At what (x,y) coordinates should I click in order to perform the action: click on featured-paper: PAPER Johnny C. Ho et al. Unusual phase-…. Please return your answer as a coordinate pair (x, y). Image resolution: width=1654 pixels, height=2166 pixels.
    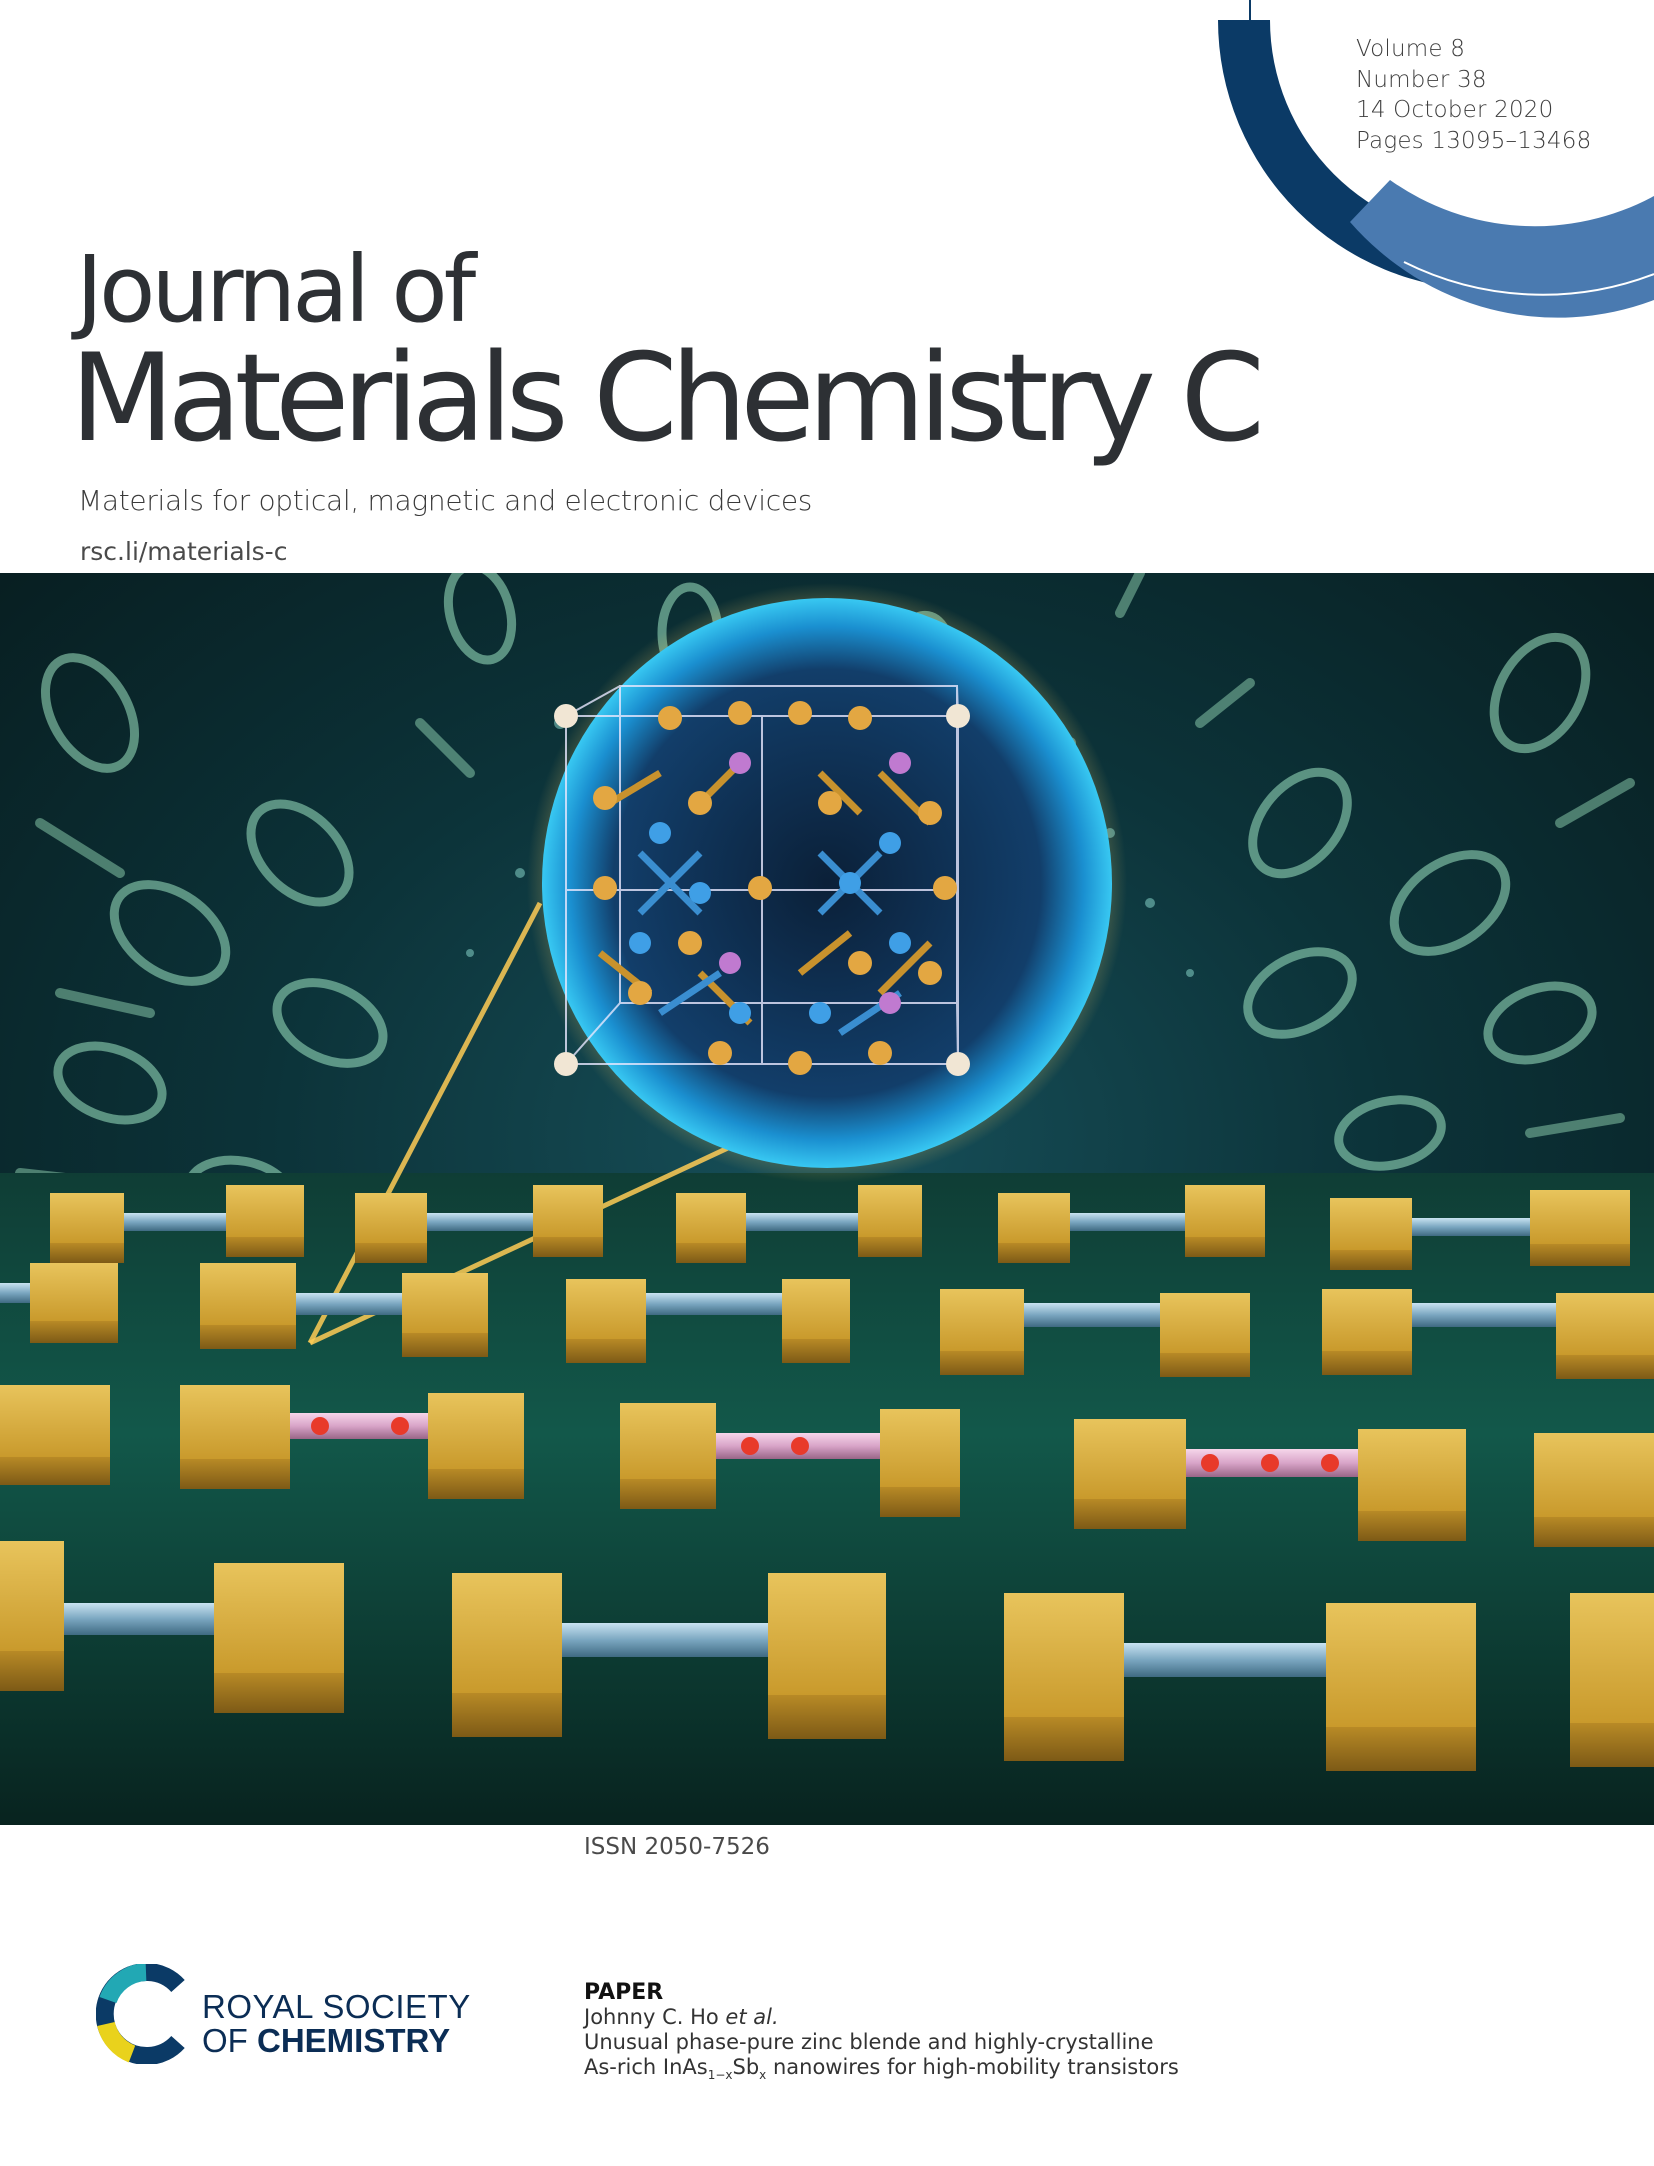
    Looking at the image, I should click on (881, 2034).